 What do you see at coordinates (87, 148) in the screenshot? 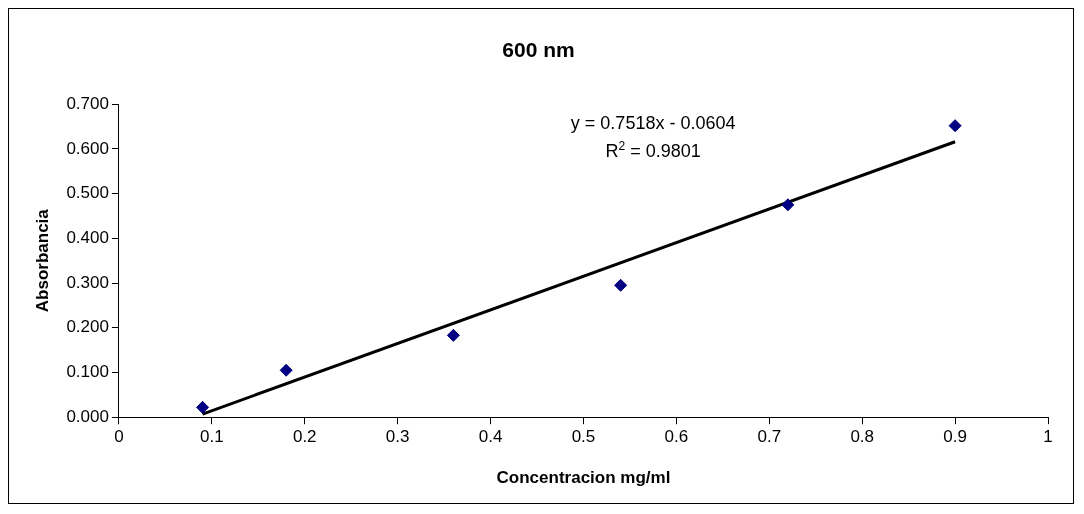
I see `y-tick-label: 0.600` at bounding box center [87, 148].